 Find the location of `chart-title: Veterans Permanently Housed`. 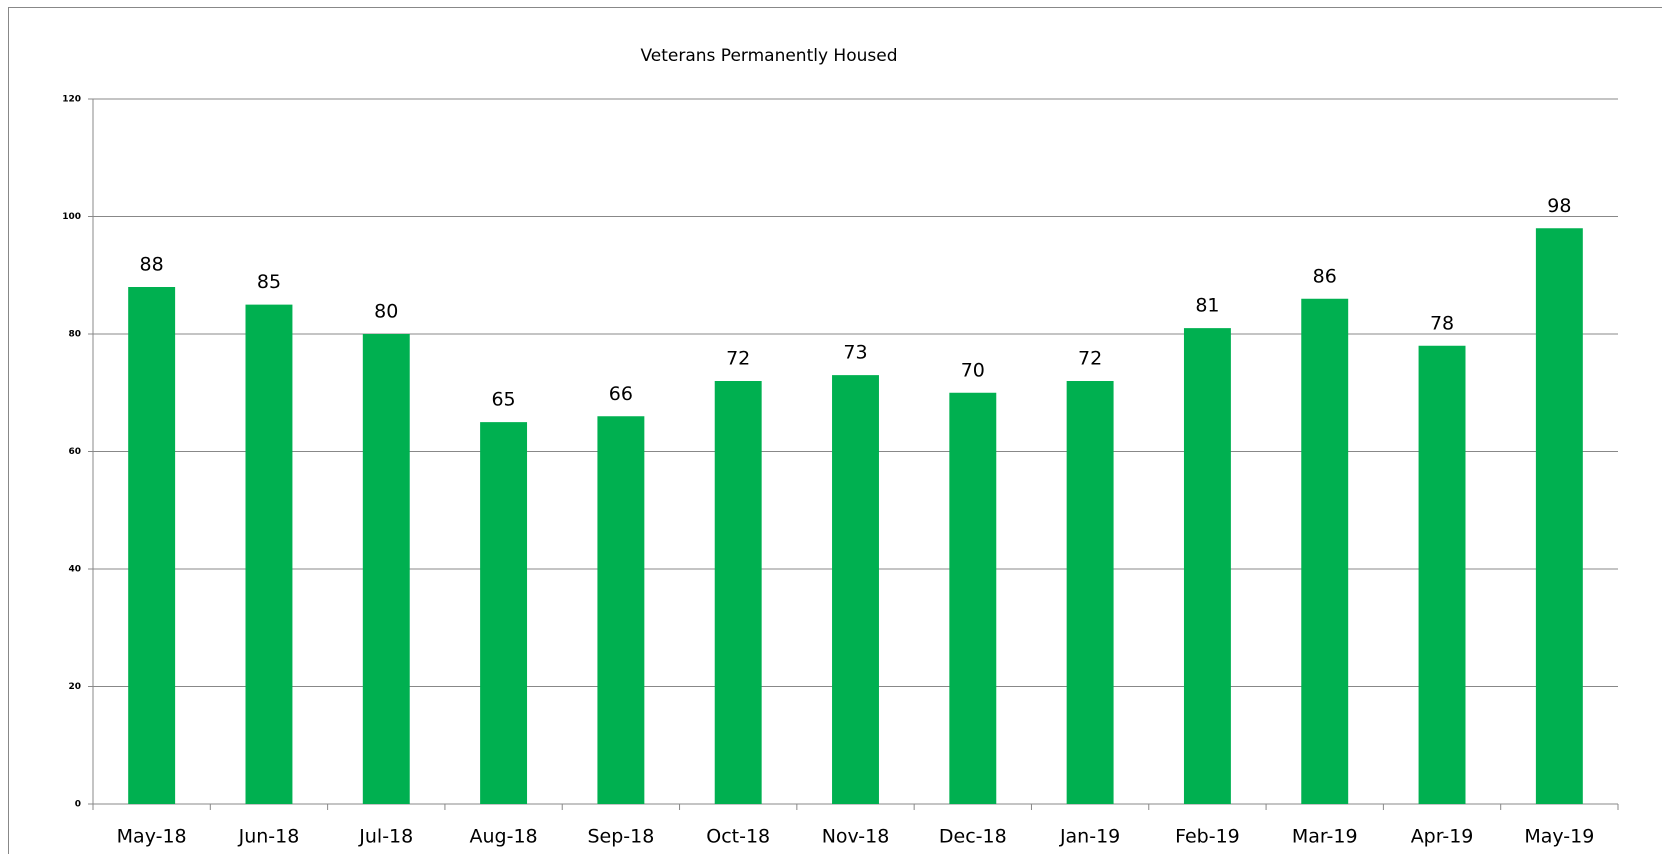

chart-title: Veterans Permanently Housed is located at coordinates (768, 56).